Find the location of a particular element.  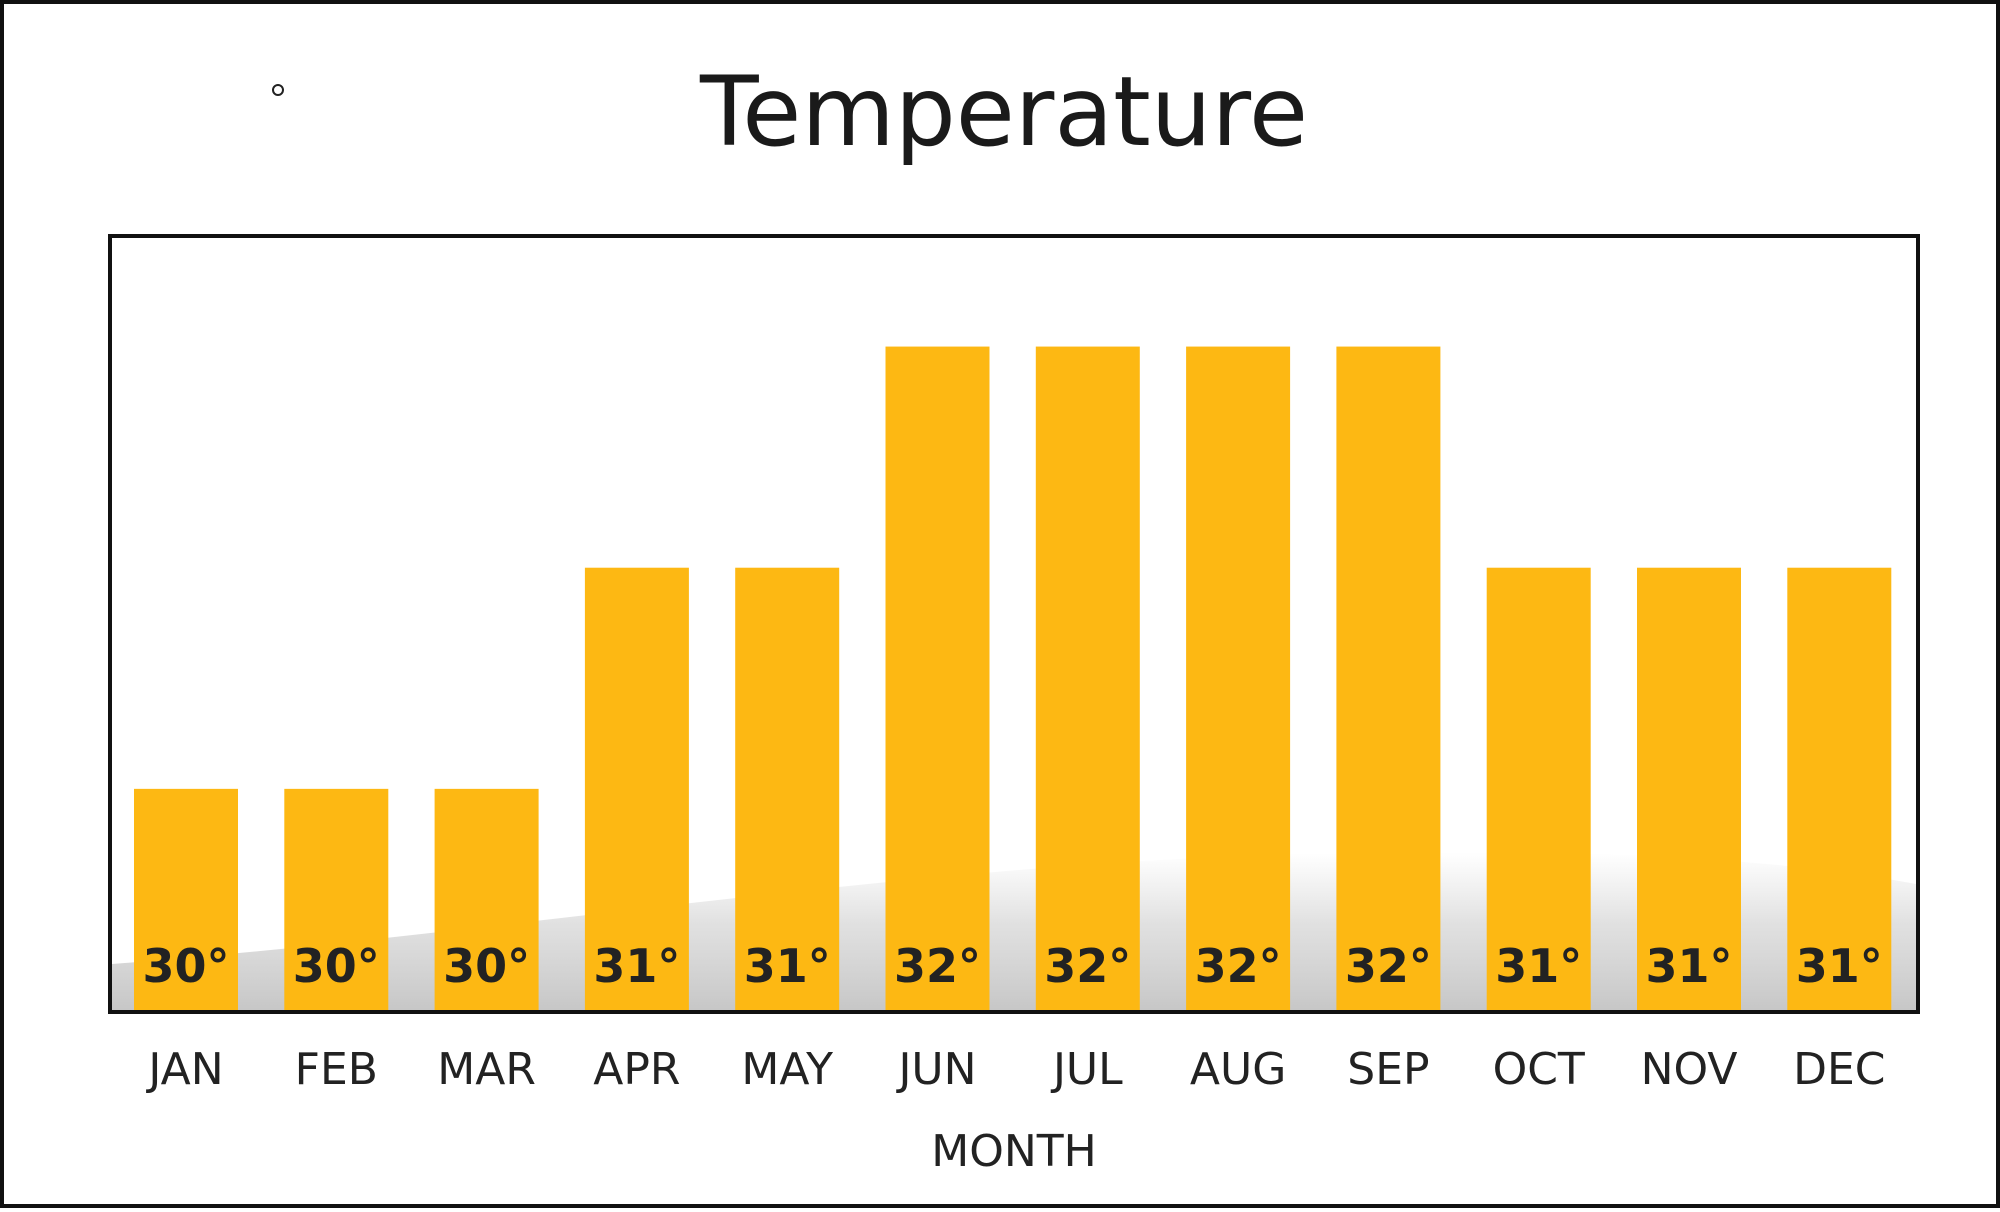

bar-apr is located at coordinates (636, 788).